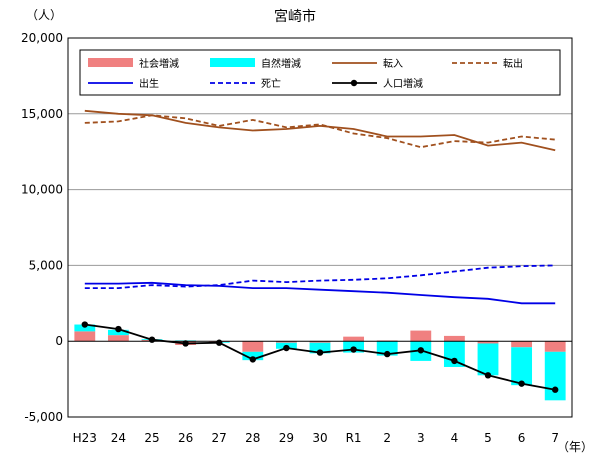 The height and width of the screenshot is (461, 590). Describe the element at coordinates (320, 72) in the screenshot. I see `legend-box` at that location.